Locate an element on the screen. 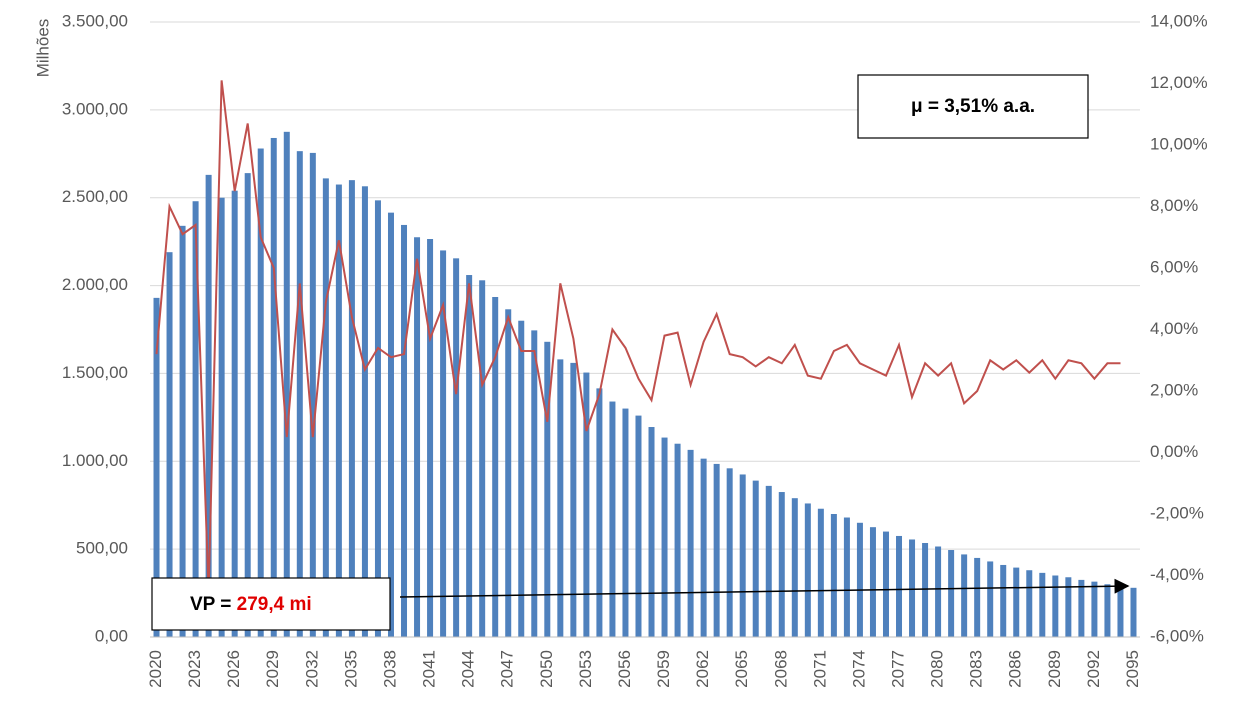 This screenshot has width=1235, height=704. y2-tick-label: 0,00% is located at coordinates (1174, 451).